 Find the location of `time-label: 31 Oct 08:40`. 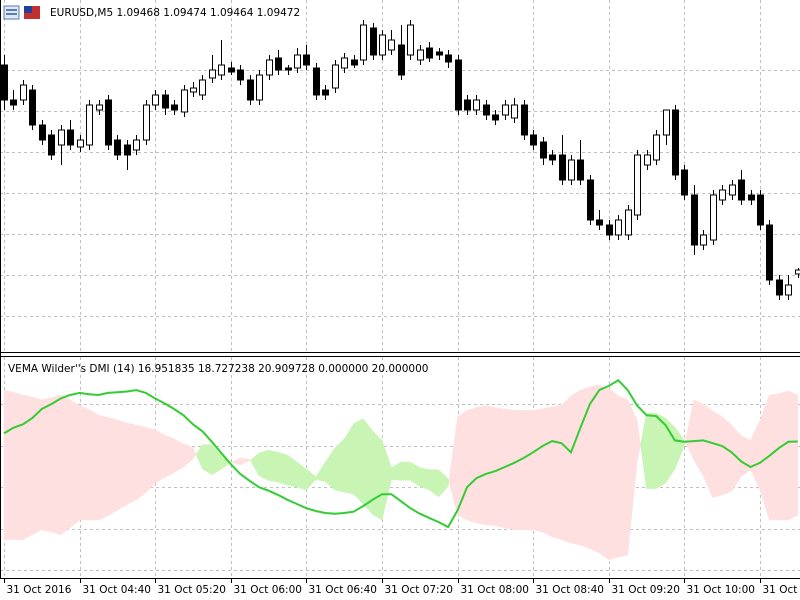

time-label: 31 Oct 08:40 is located at coordinates (570, 590).